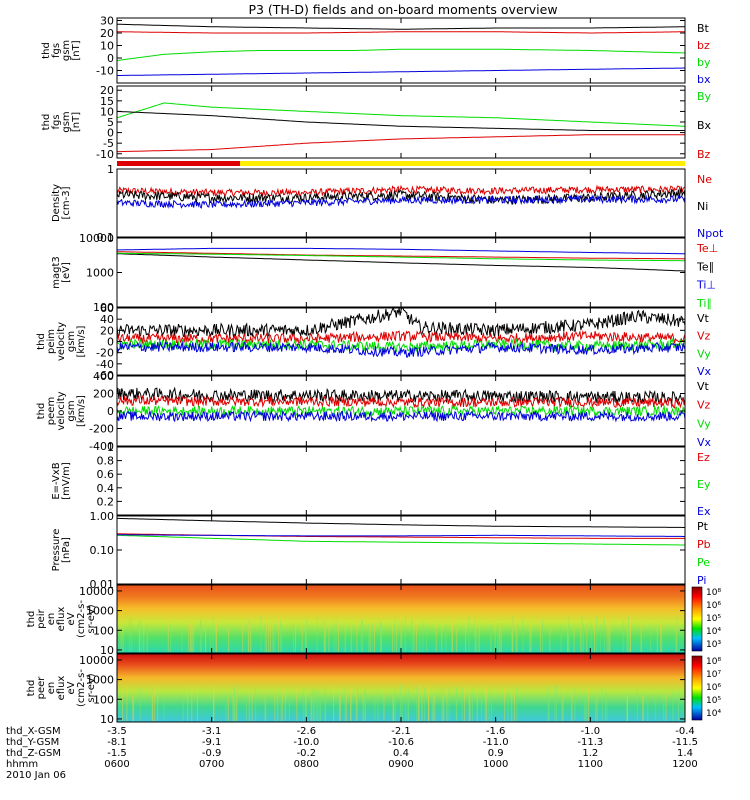 The image size is (750, 800). Describe the element at coordinates (107, 319) in the screenshot. I see `y-tick-label: 40` at that location.